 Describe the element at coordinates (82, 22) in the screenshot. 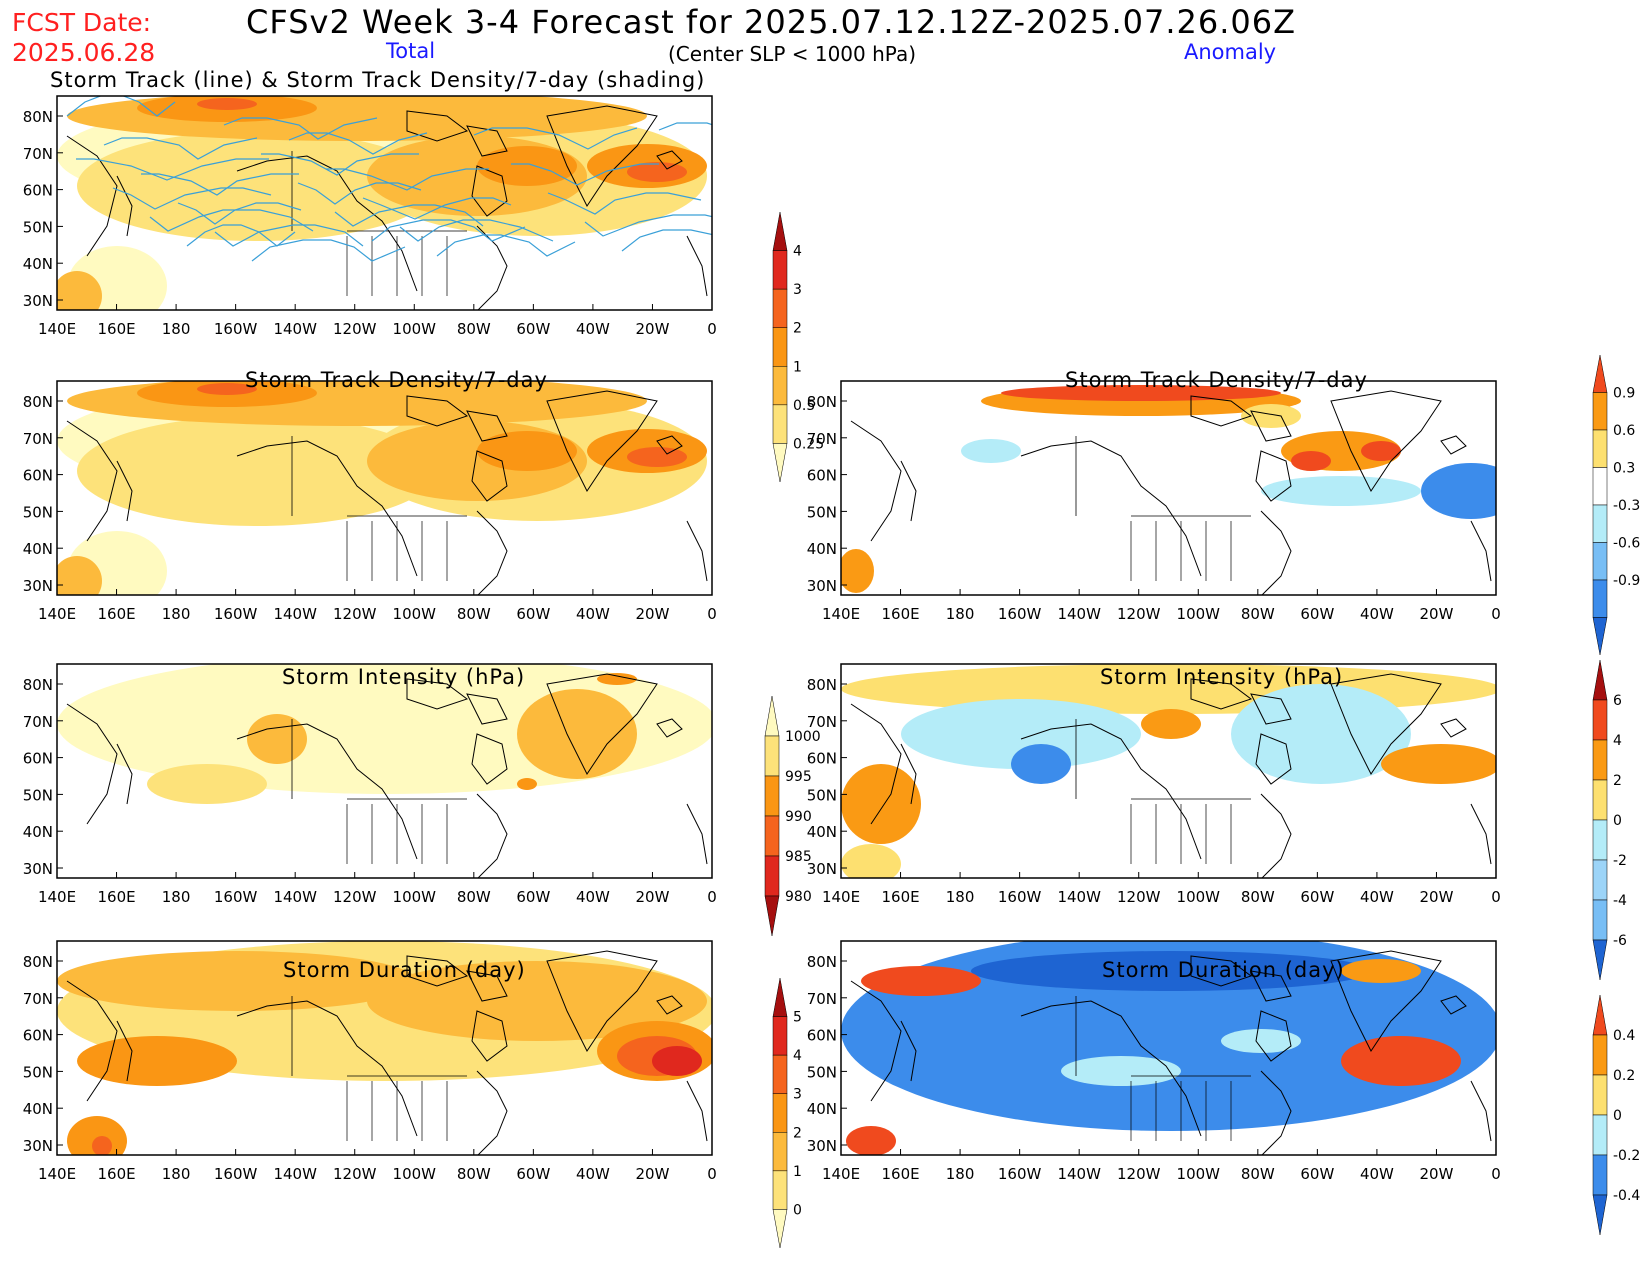

I see `fcst-date-label: FCST Date:` at that location.